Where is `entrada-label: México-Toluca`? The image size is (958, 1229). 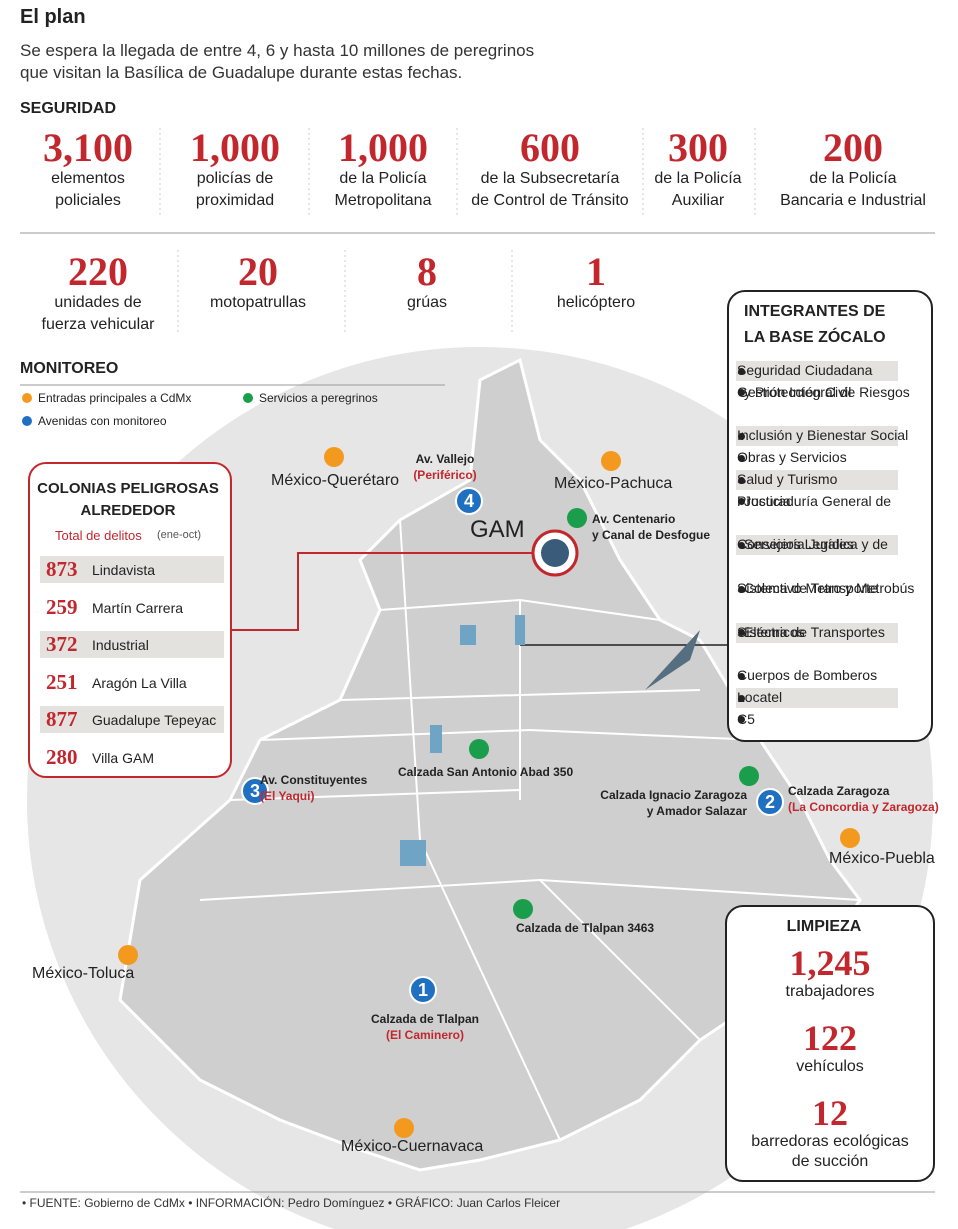
entrada-label: México-Toluca is located at coordinates (83, 973).